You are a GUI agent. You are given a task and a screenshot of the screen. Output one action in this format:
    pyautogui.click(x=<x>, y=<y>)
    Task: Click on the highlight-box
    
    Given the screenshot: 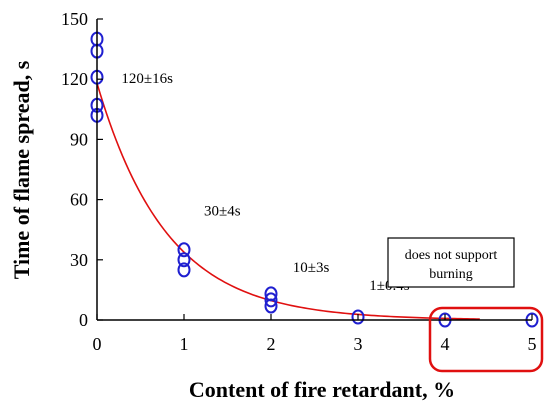 What is the action you would take?
    pyautogui.click(x=486, y=339)
    